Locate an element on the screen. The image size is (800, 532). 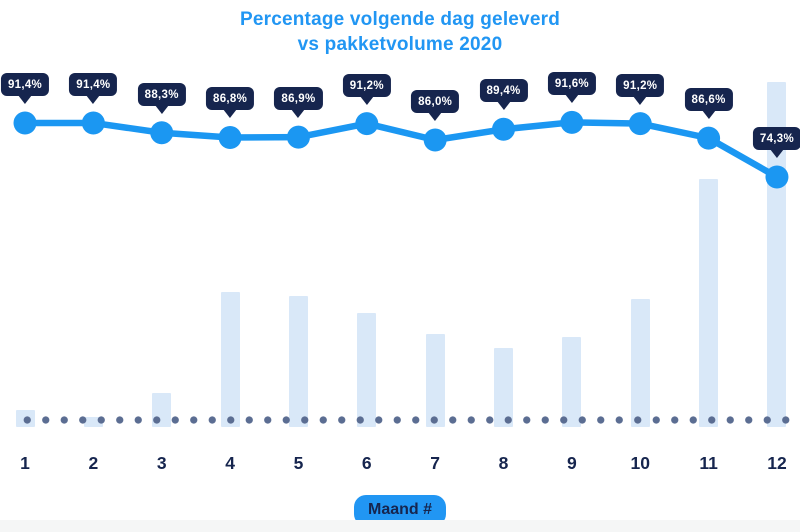
x-tick-label: 5 is located at coordinates (298, 463).